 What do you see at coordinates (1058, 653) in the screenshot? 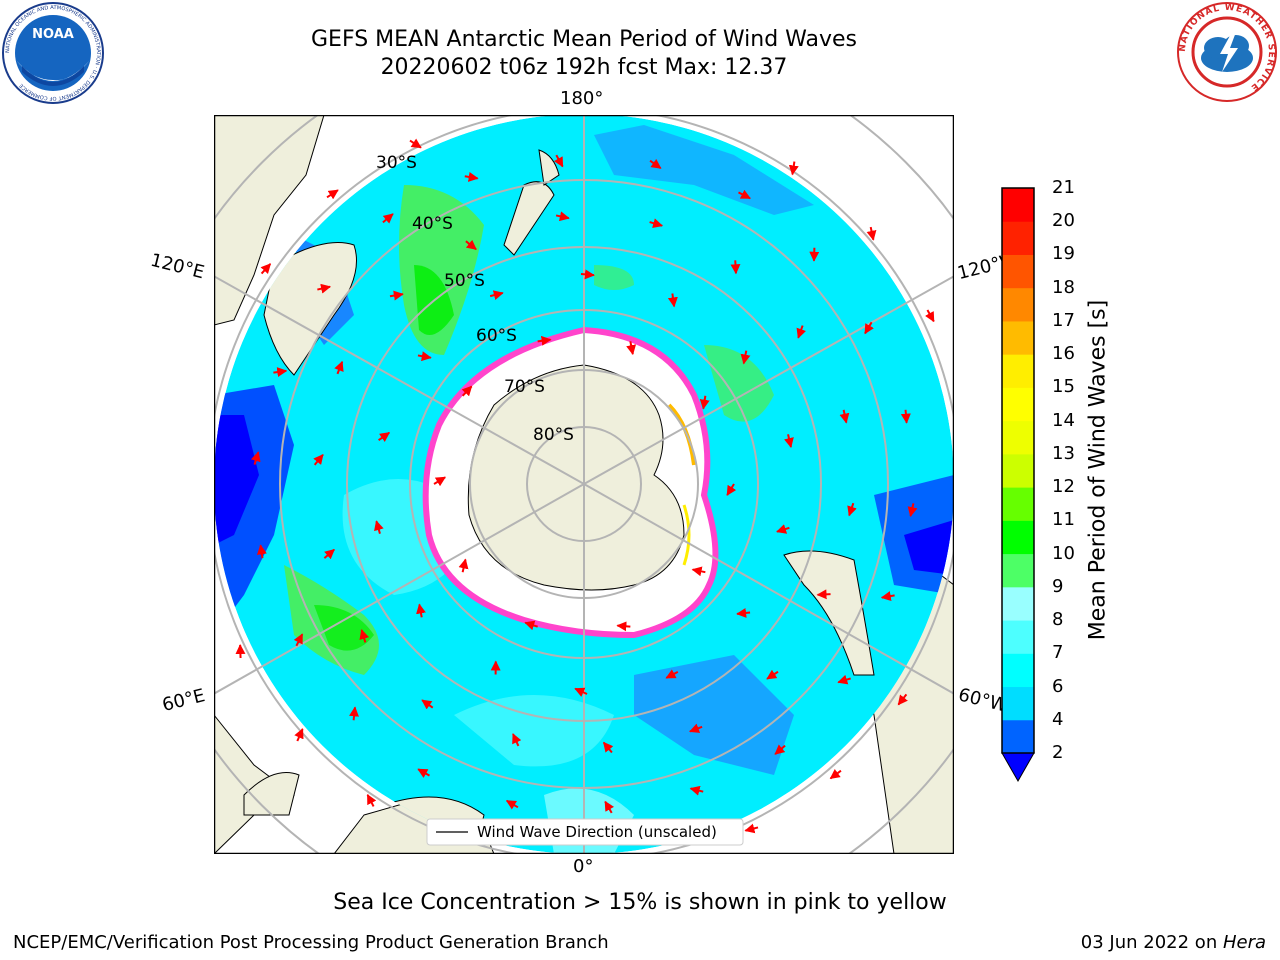
I see `colorbar-tick-label: 7` at bounding box center [1058, 653].